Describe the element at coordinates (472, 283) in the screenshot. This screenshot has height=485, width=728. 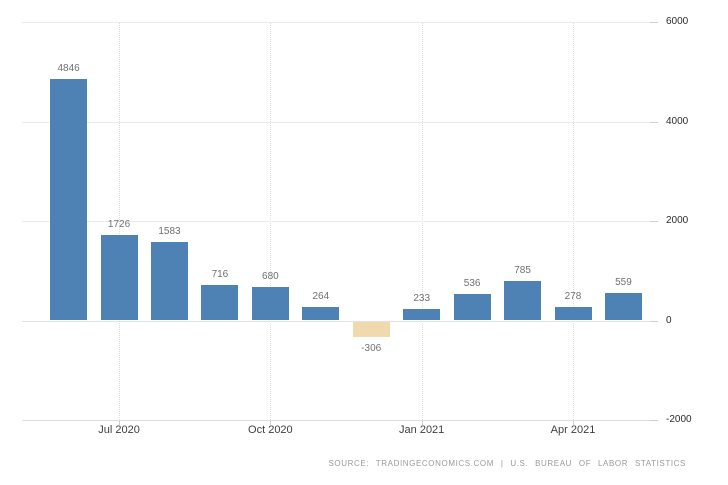
I see `bar-value-label: 536` at that location.